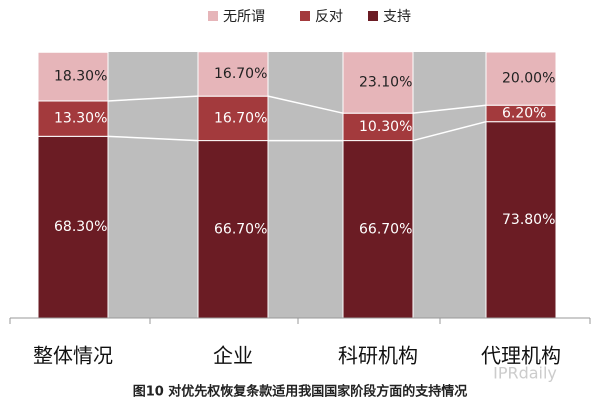 Image resolution: width=600 pixels, height=404 pixels. I want to click on value-label: 10.30%, so click(385, 127).